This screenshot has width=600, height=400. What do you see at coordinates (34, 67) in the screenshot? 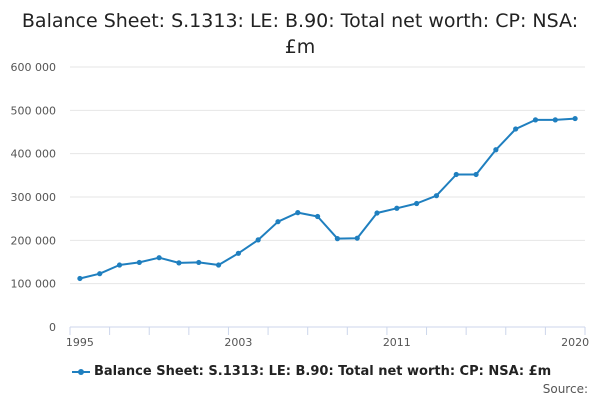
I see `y-tick-label: 600 000` at bounding box center [34, 67].